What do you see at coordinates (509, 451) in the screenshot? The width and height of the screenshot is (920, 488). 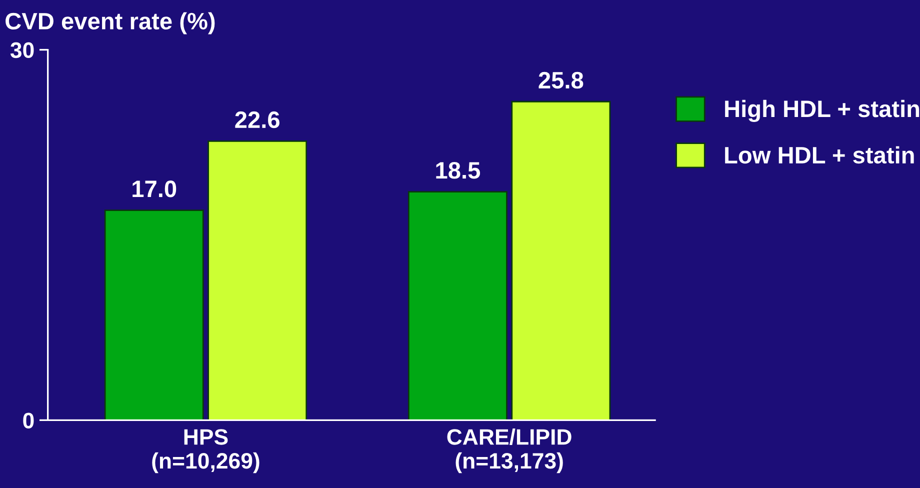 I see `x-tick-label: CARE/LIPID (n=13,173)` at bounding box center [509, 451].